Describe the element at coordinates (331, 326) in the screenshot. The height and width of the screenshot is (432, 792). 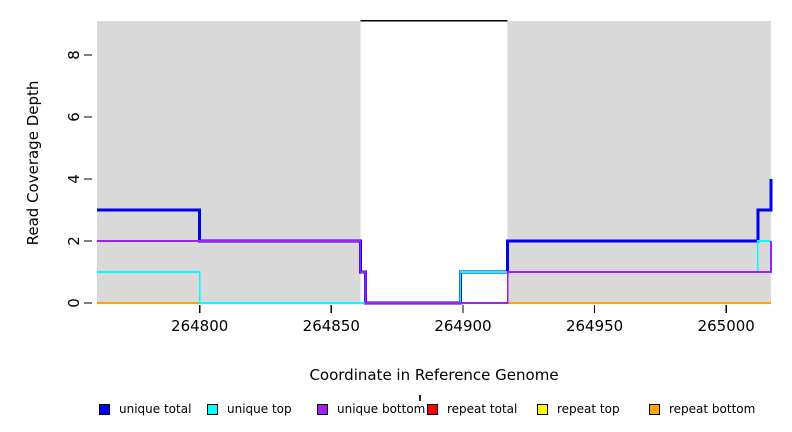
I see `x-tick-label: 264850` at that location.